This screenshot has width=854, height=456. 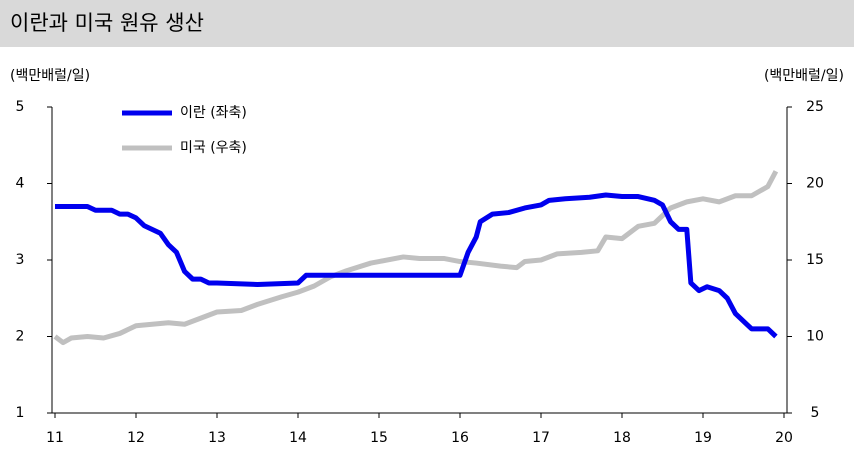 I want to click on x-tick-label: 20, so click(x=784, y=438).